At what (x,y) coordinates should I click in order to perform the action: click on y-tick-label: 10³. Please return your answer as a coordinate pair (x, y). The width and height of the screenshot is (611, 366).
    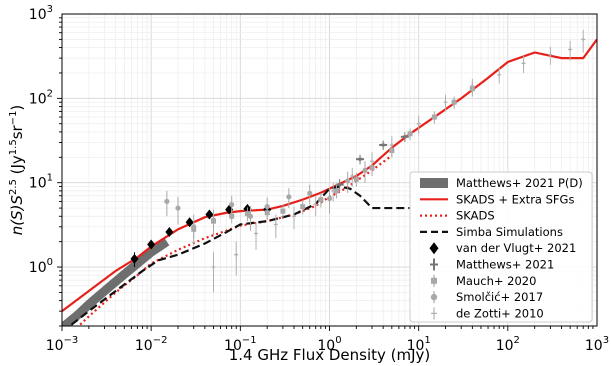
    Looking at the image, I should click on (41, 13).